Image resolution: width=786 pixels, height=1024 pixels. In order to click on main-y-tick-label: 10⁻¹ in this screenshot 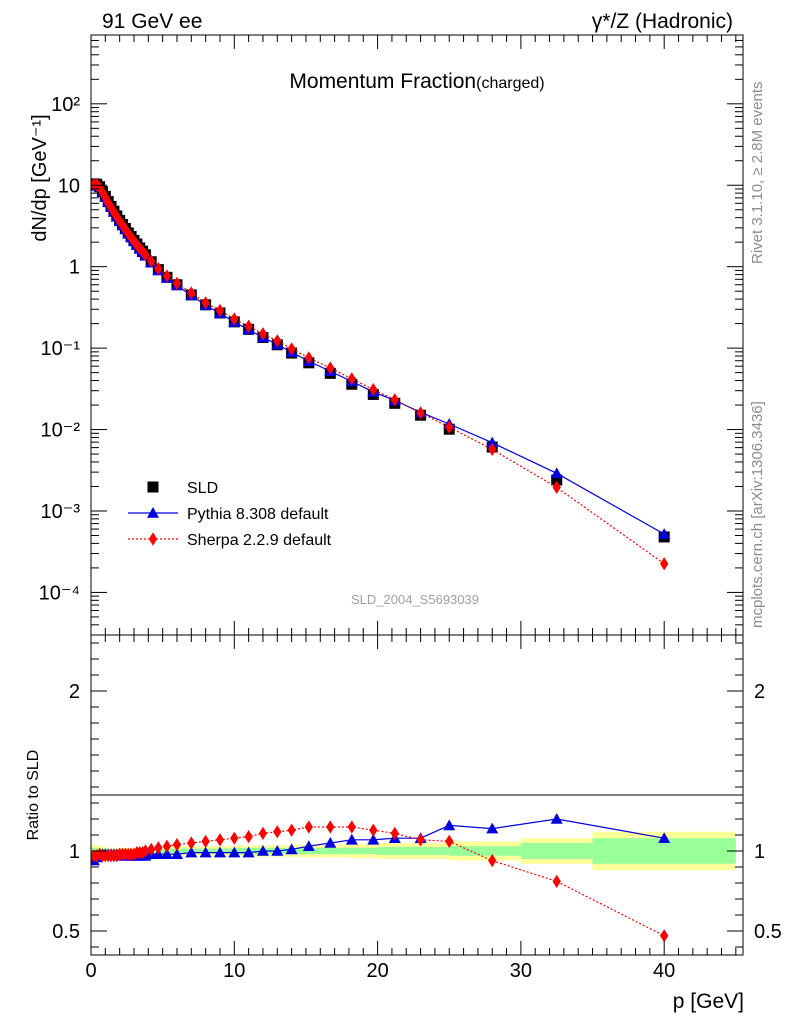, I will do `click(61, 349)`.